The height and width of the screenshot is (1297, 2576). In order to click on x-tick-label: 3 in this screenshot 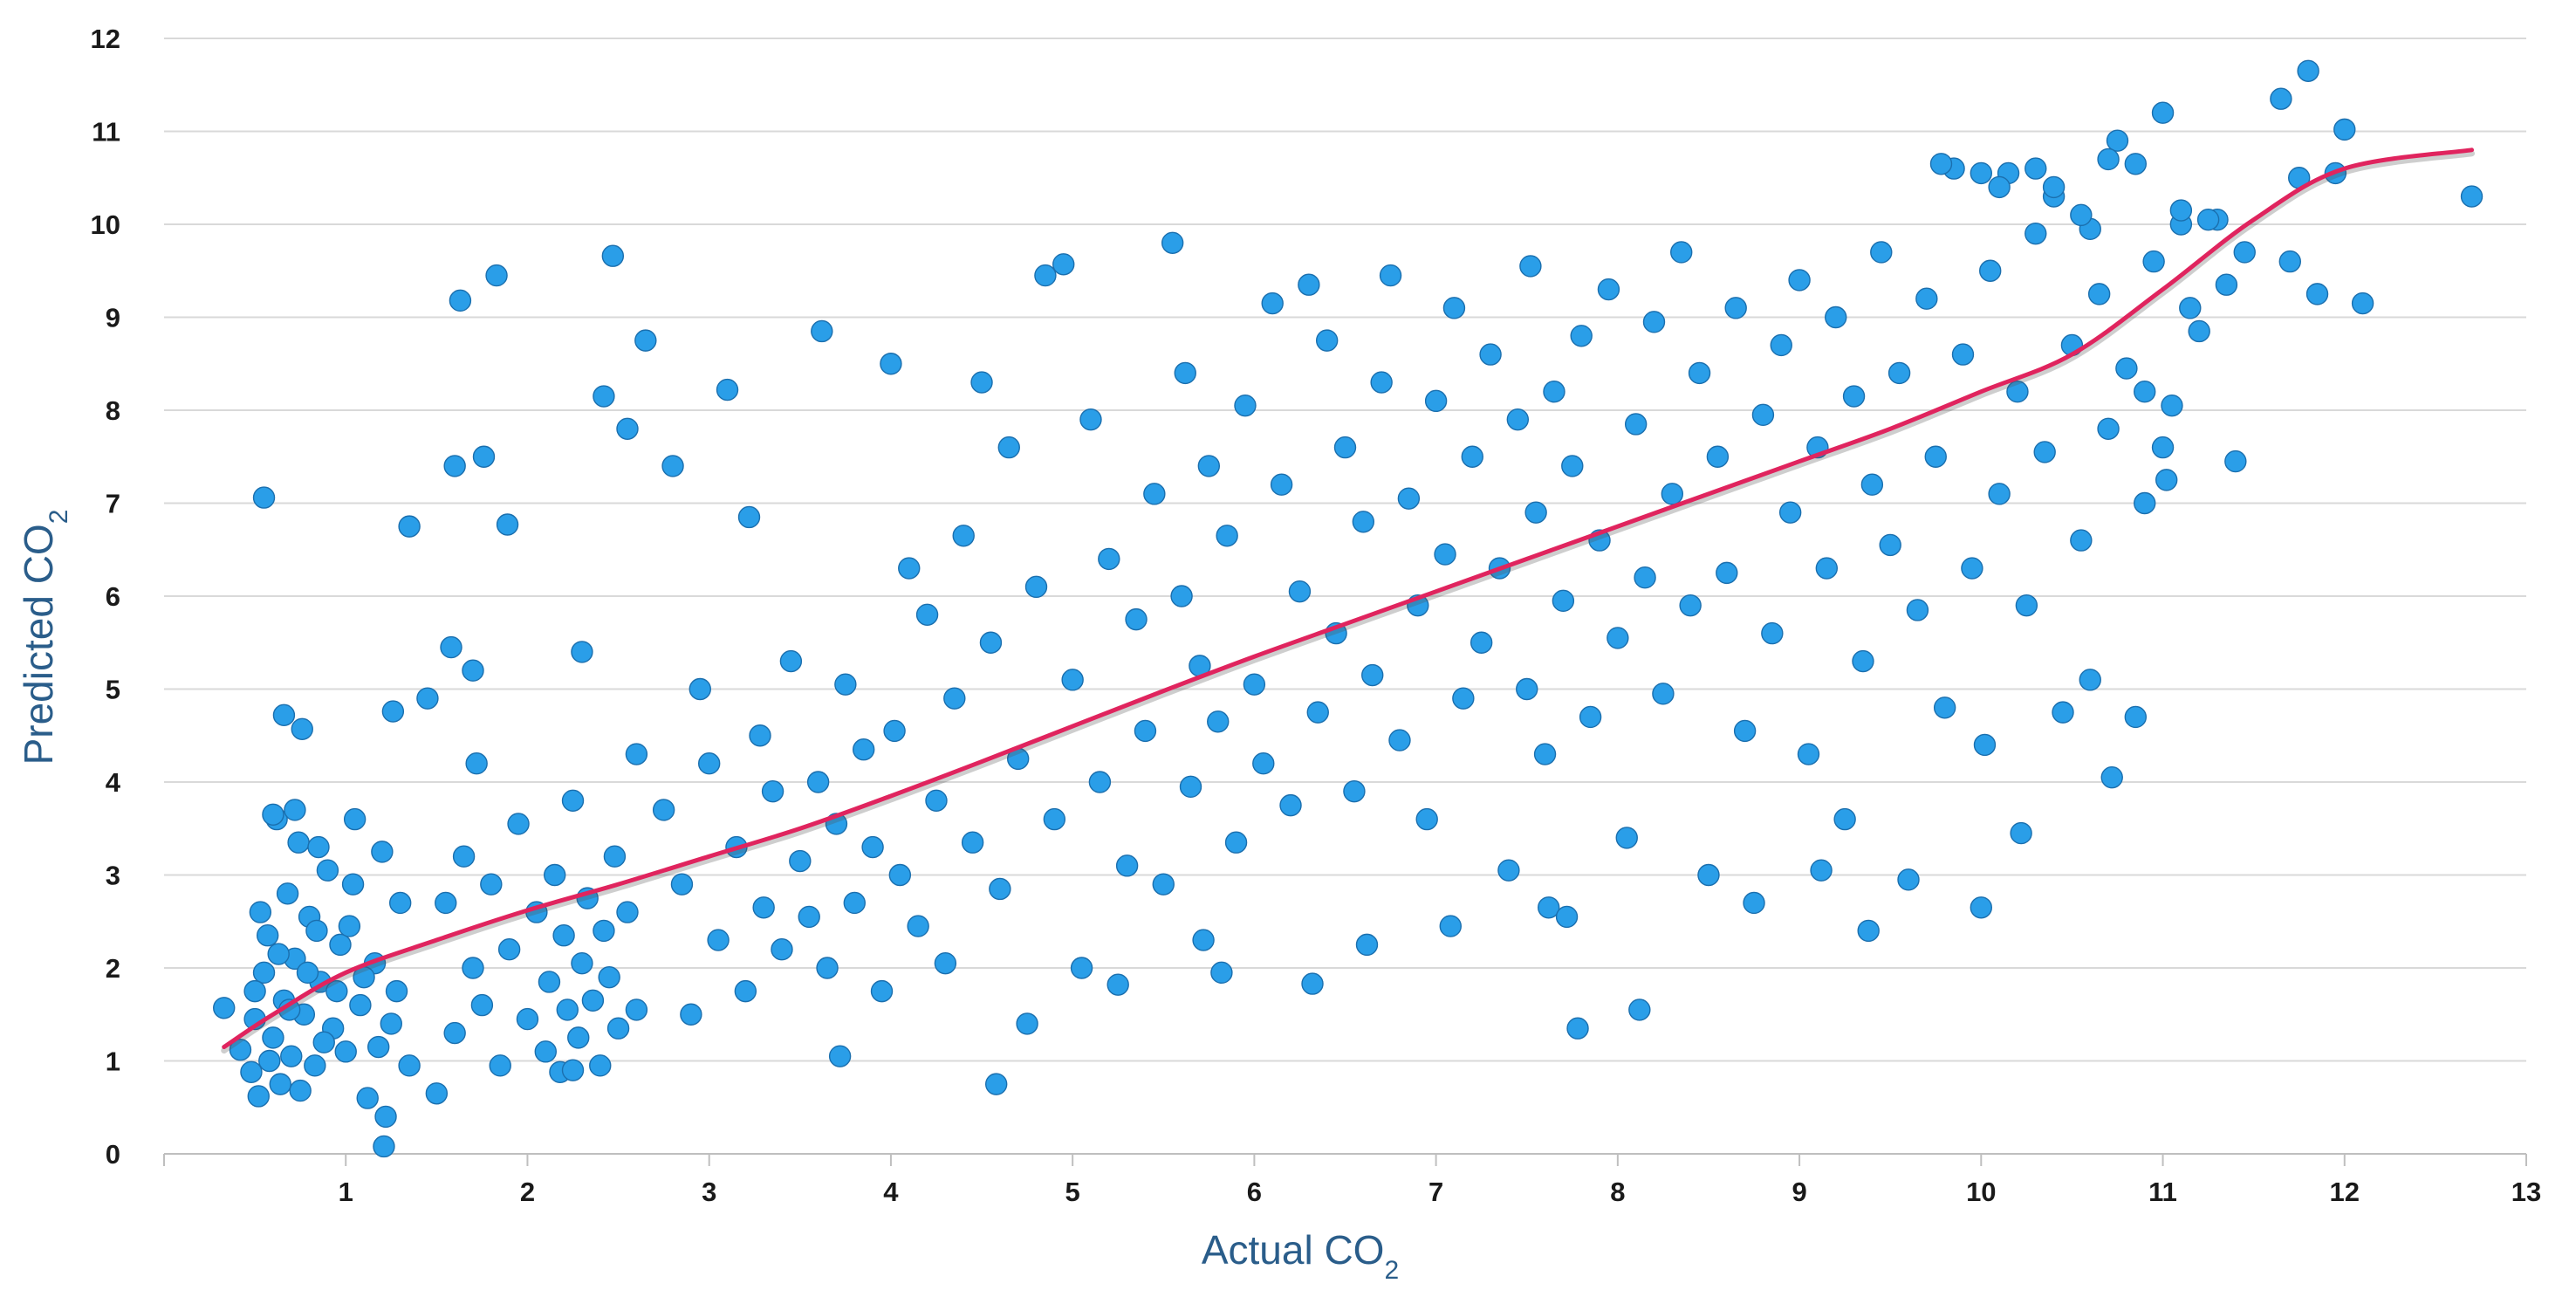, I will do `click(709, 1192)`.